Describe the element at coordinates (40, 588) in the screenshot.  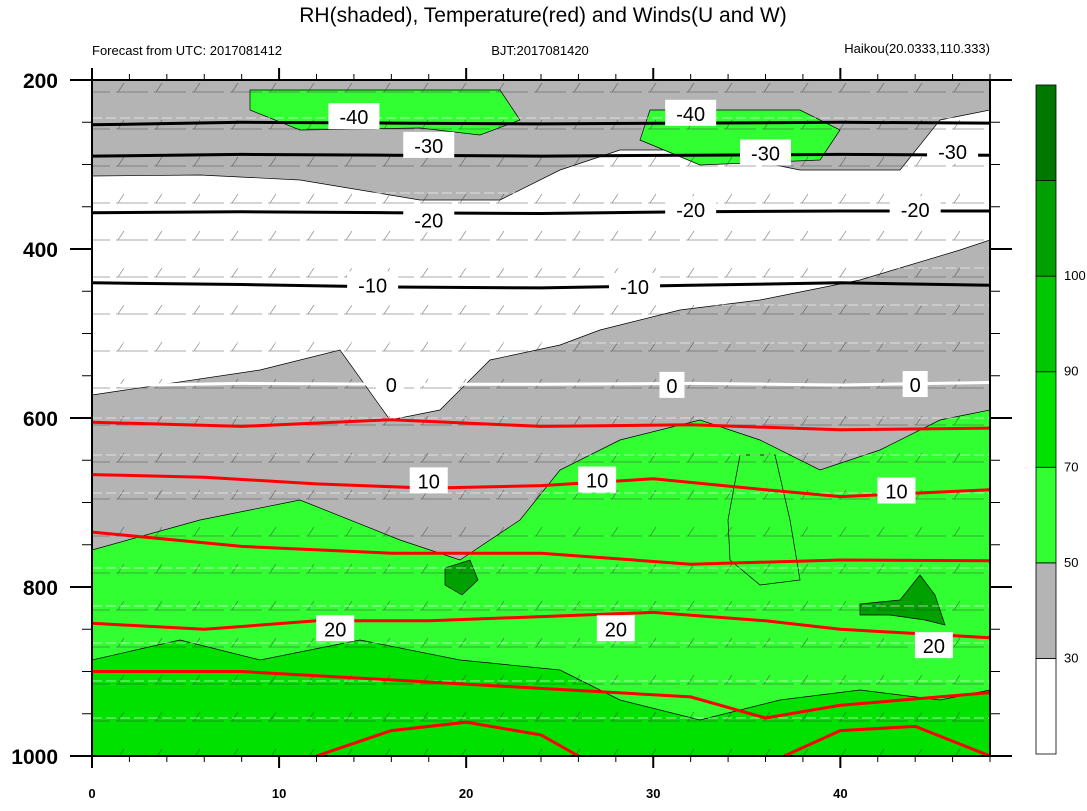
I see `y-tick-label: 800` at that location.